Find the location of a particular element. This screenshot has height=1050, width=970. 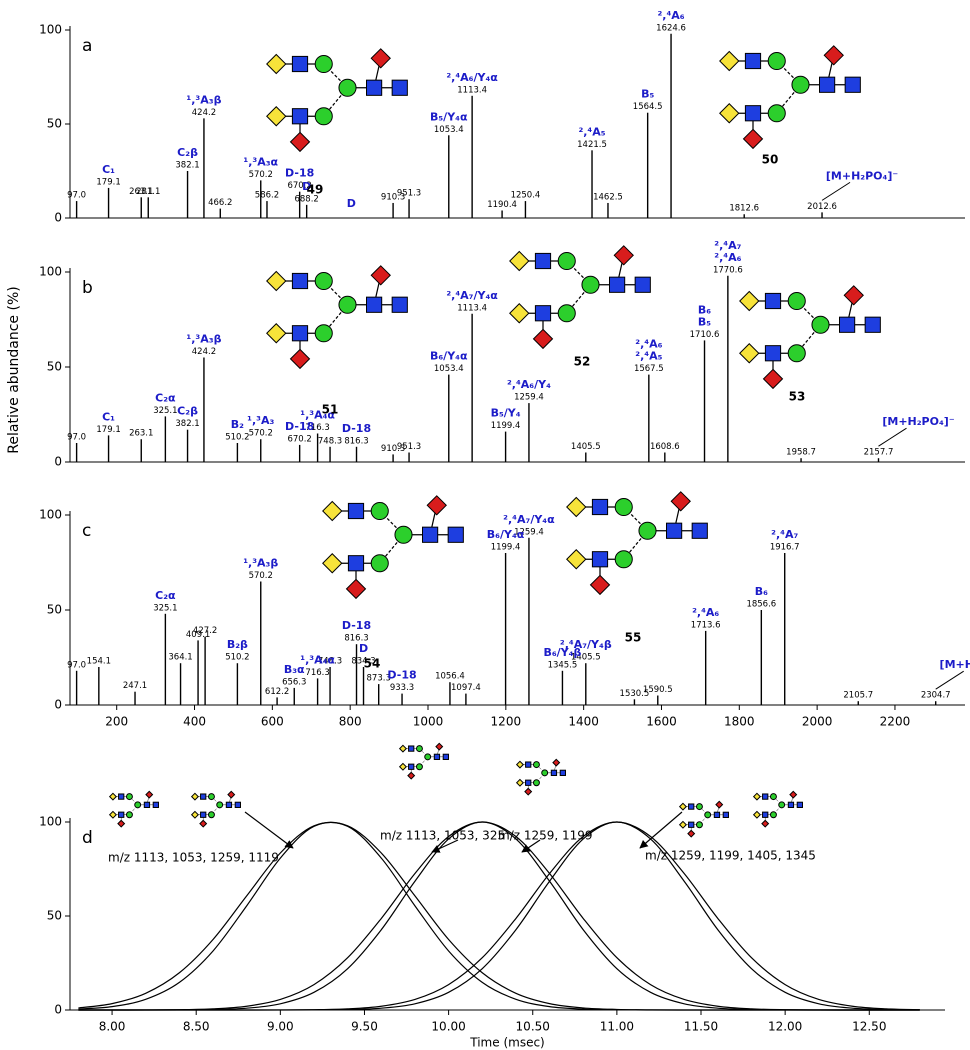

peak-label: 1710.6 is located at coordinates (705, 335).